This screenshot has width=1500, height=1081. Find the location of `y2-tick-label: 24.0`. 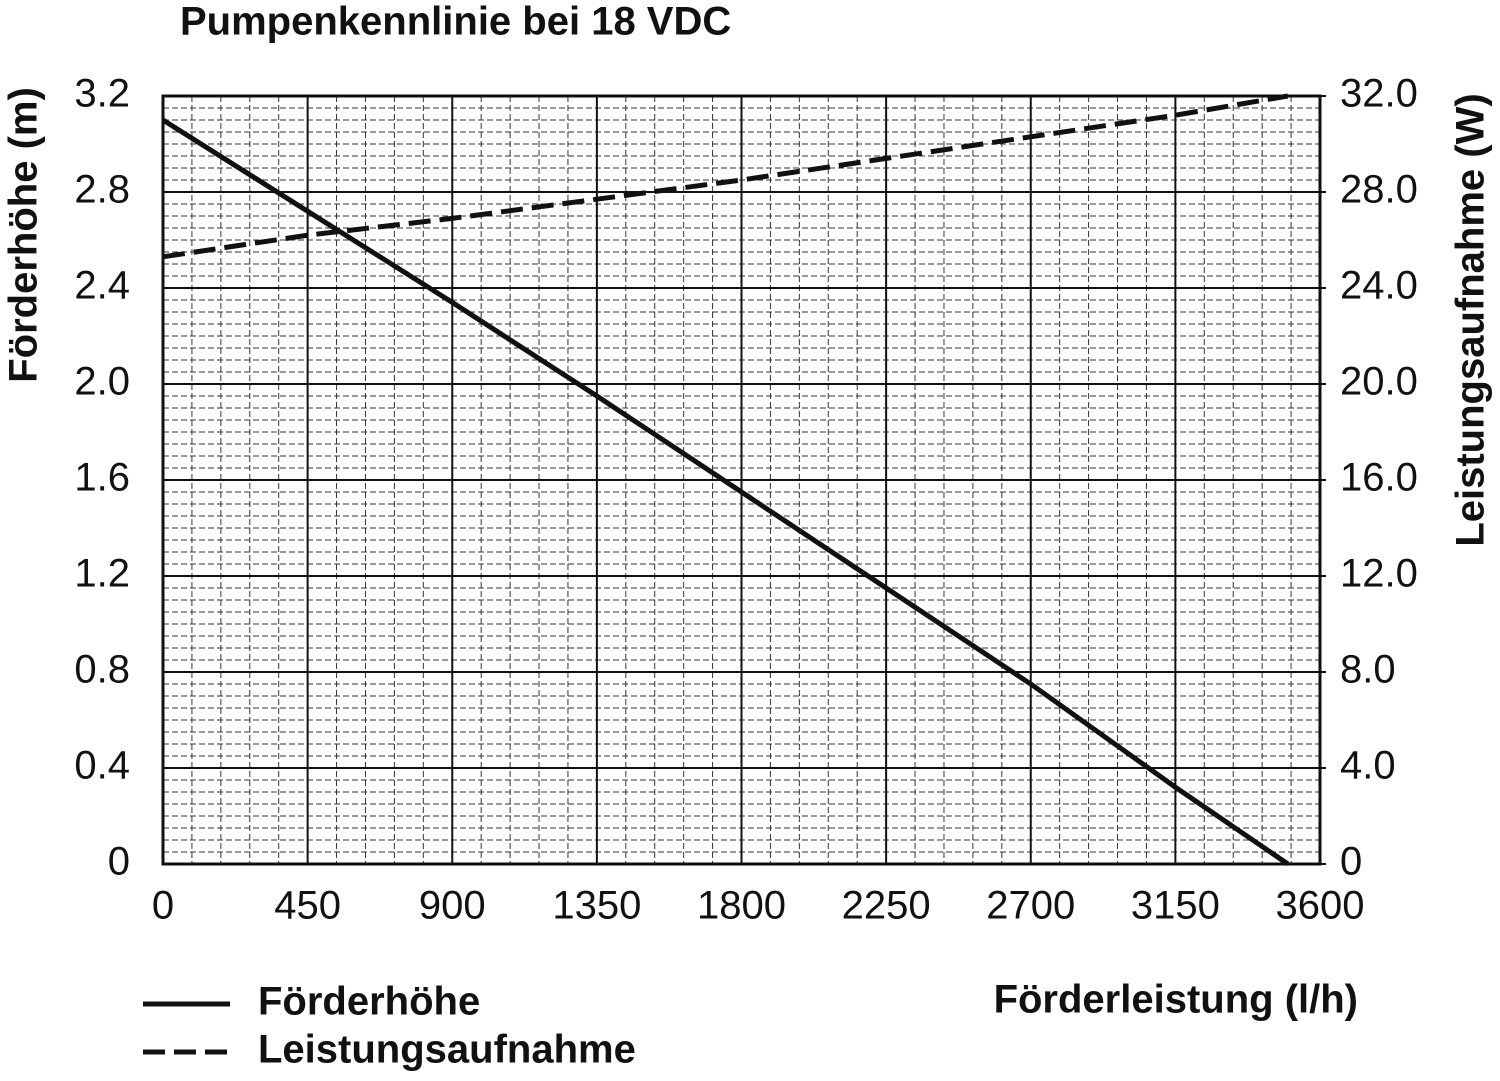

y2-tick-label: 24.0 is located at coordinates (1379, 286).